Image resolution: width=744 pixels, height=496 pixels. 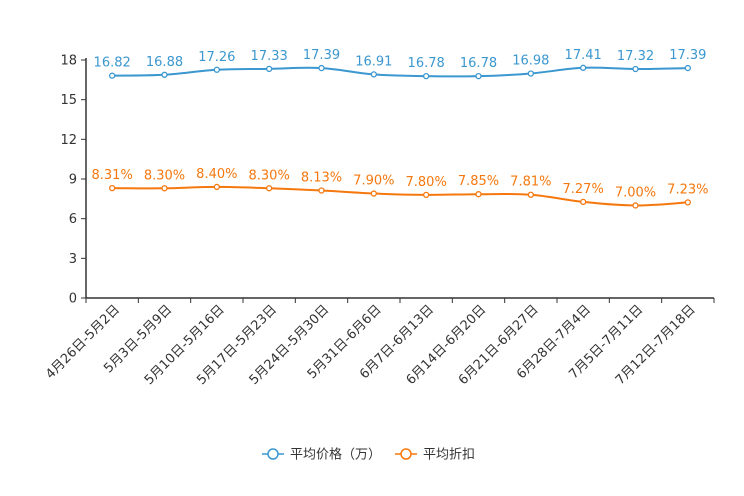 I want to click on y-tick-label: 15, so click(x=68, y=100).